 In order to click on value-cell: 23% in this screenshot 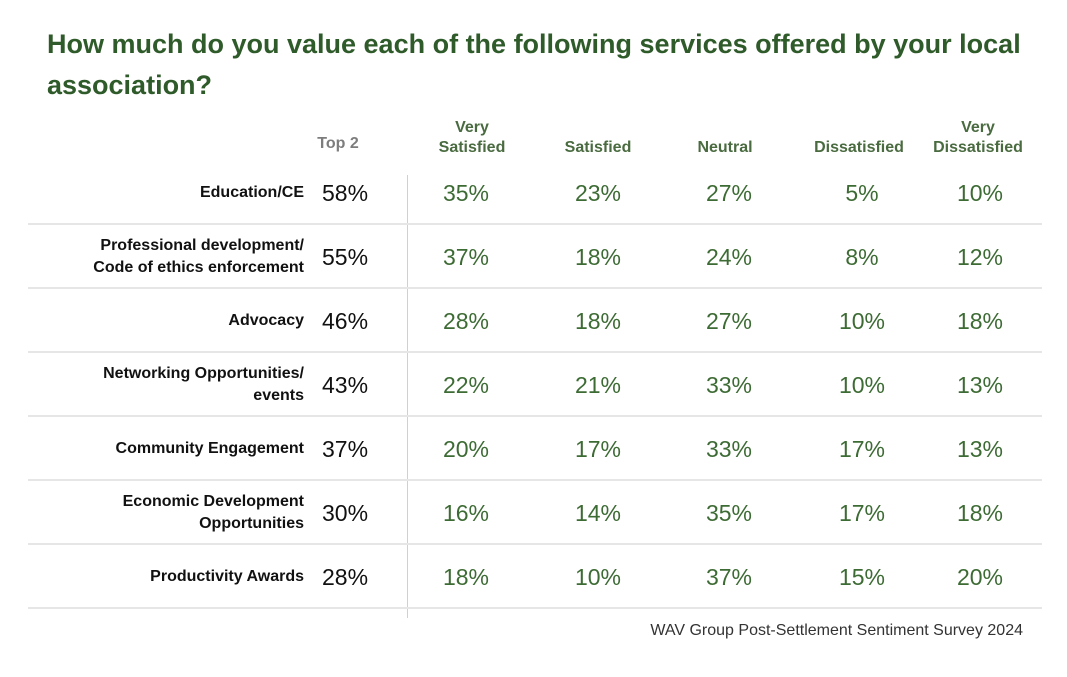, I will do `click(598, 192)`.